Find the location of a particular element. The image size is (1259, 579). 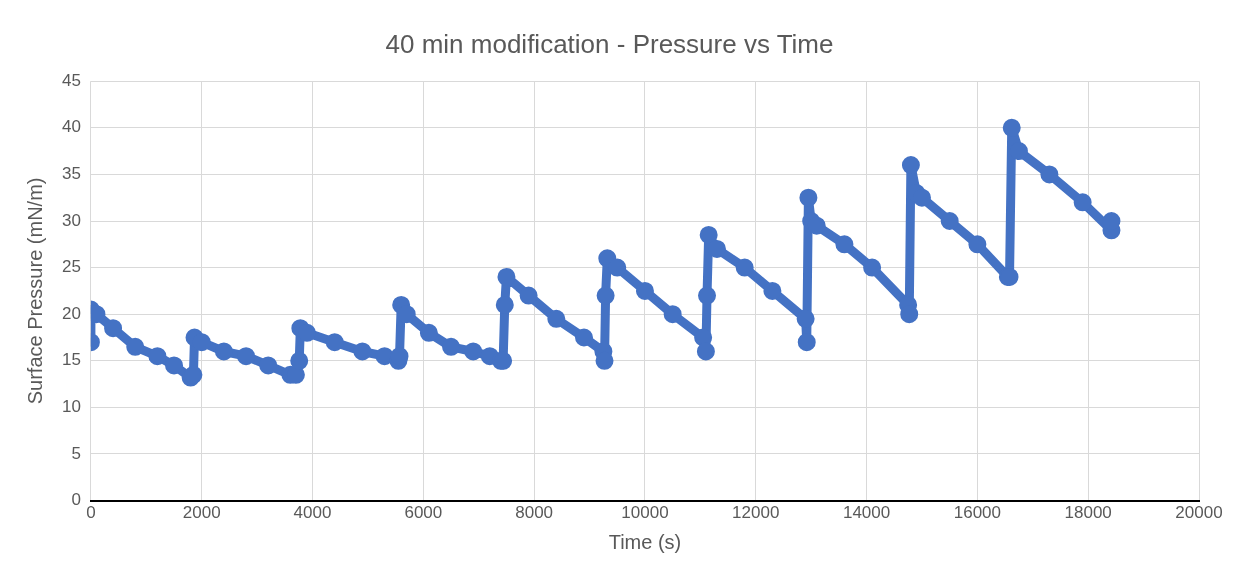

x-tick-label: 0 is located at coordinates (91, 513).